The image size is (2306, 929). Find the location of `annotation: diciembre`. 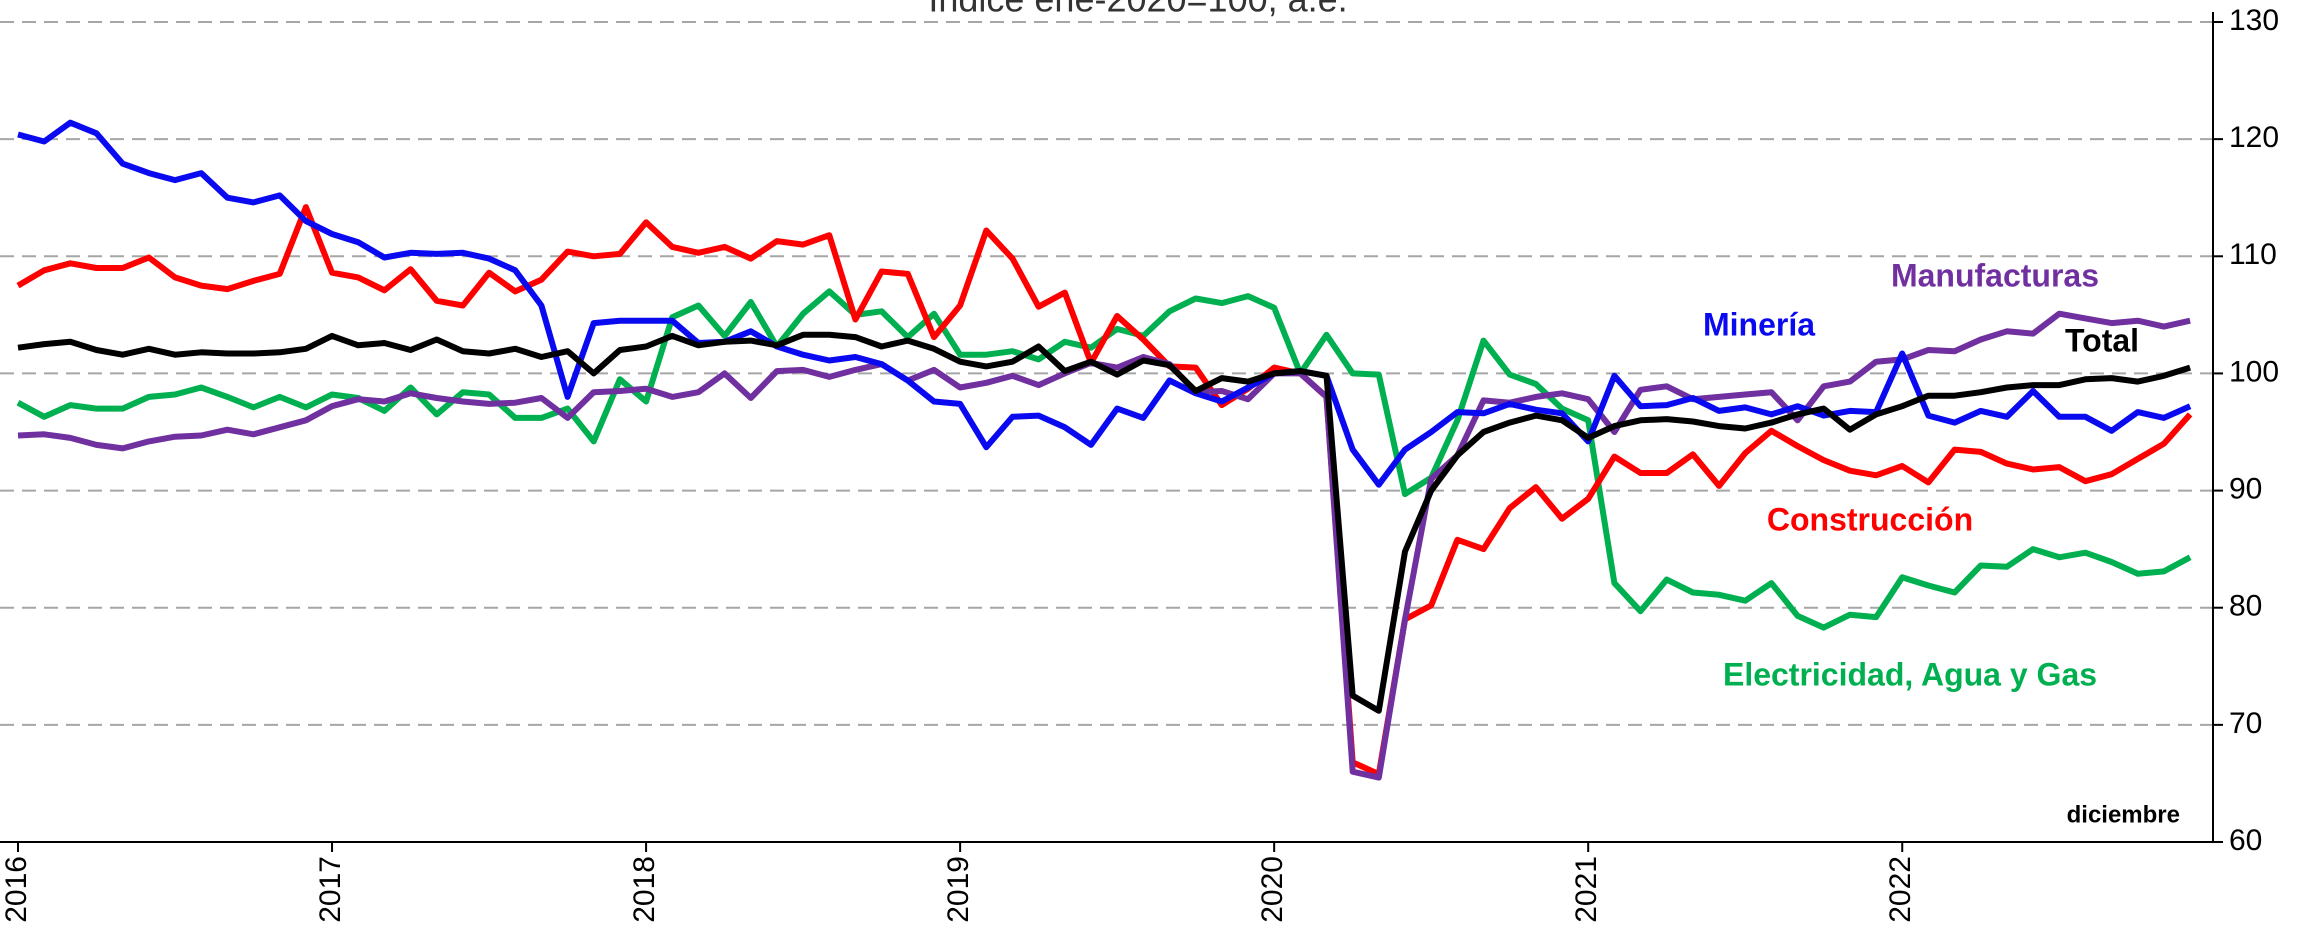

annotation: diciembre is located at coordinates (2123, 814).